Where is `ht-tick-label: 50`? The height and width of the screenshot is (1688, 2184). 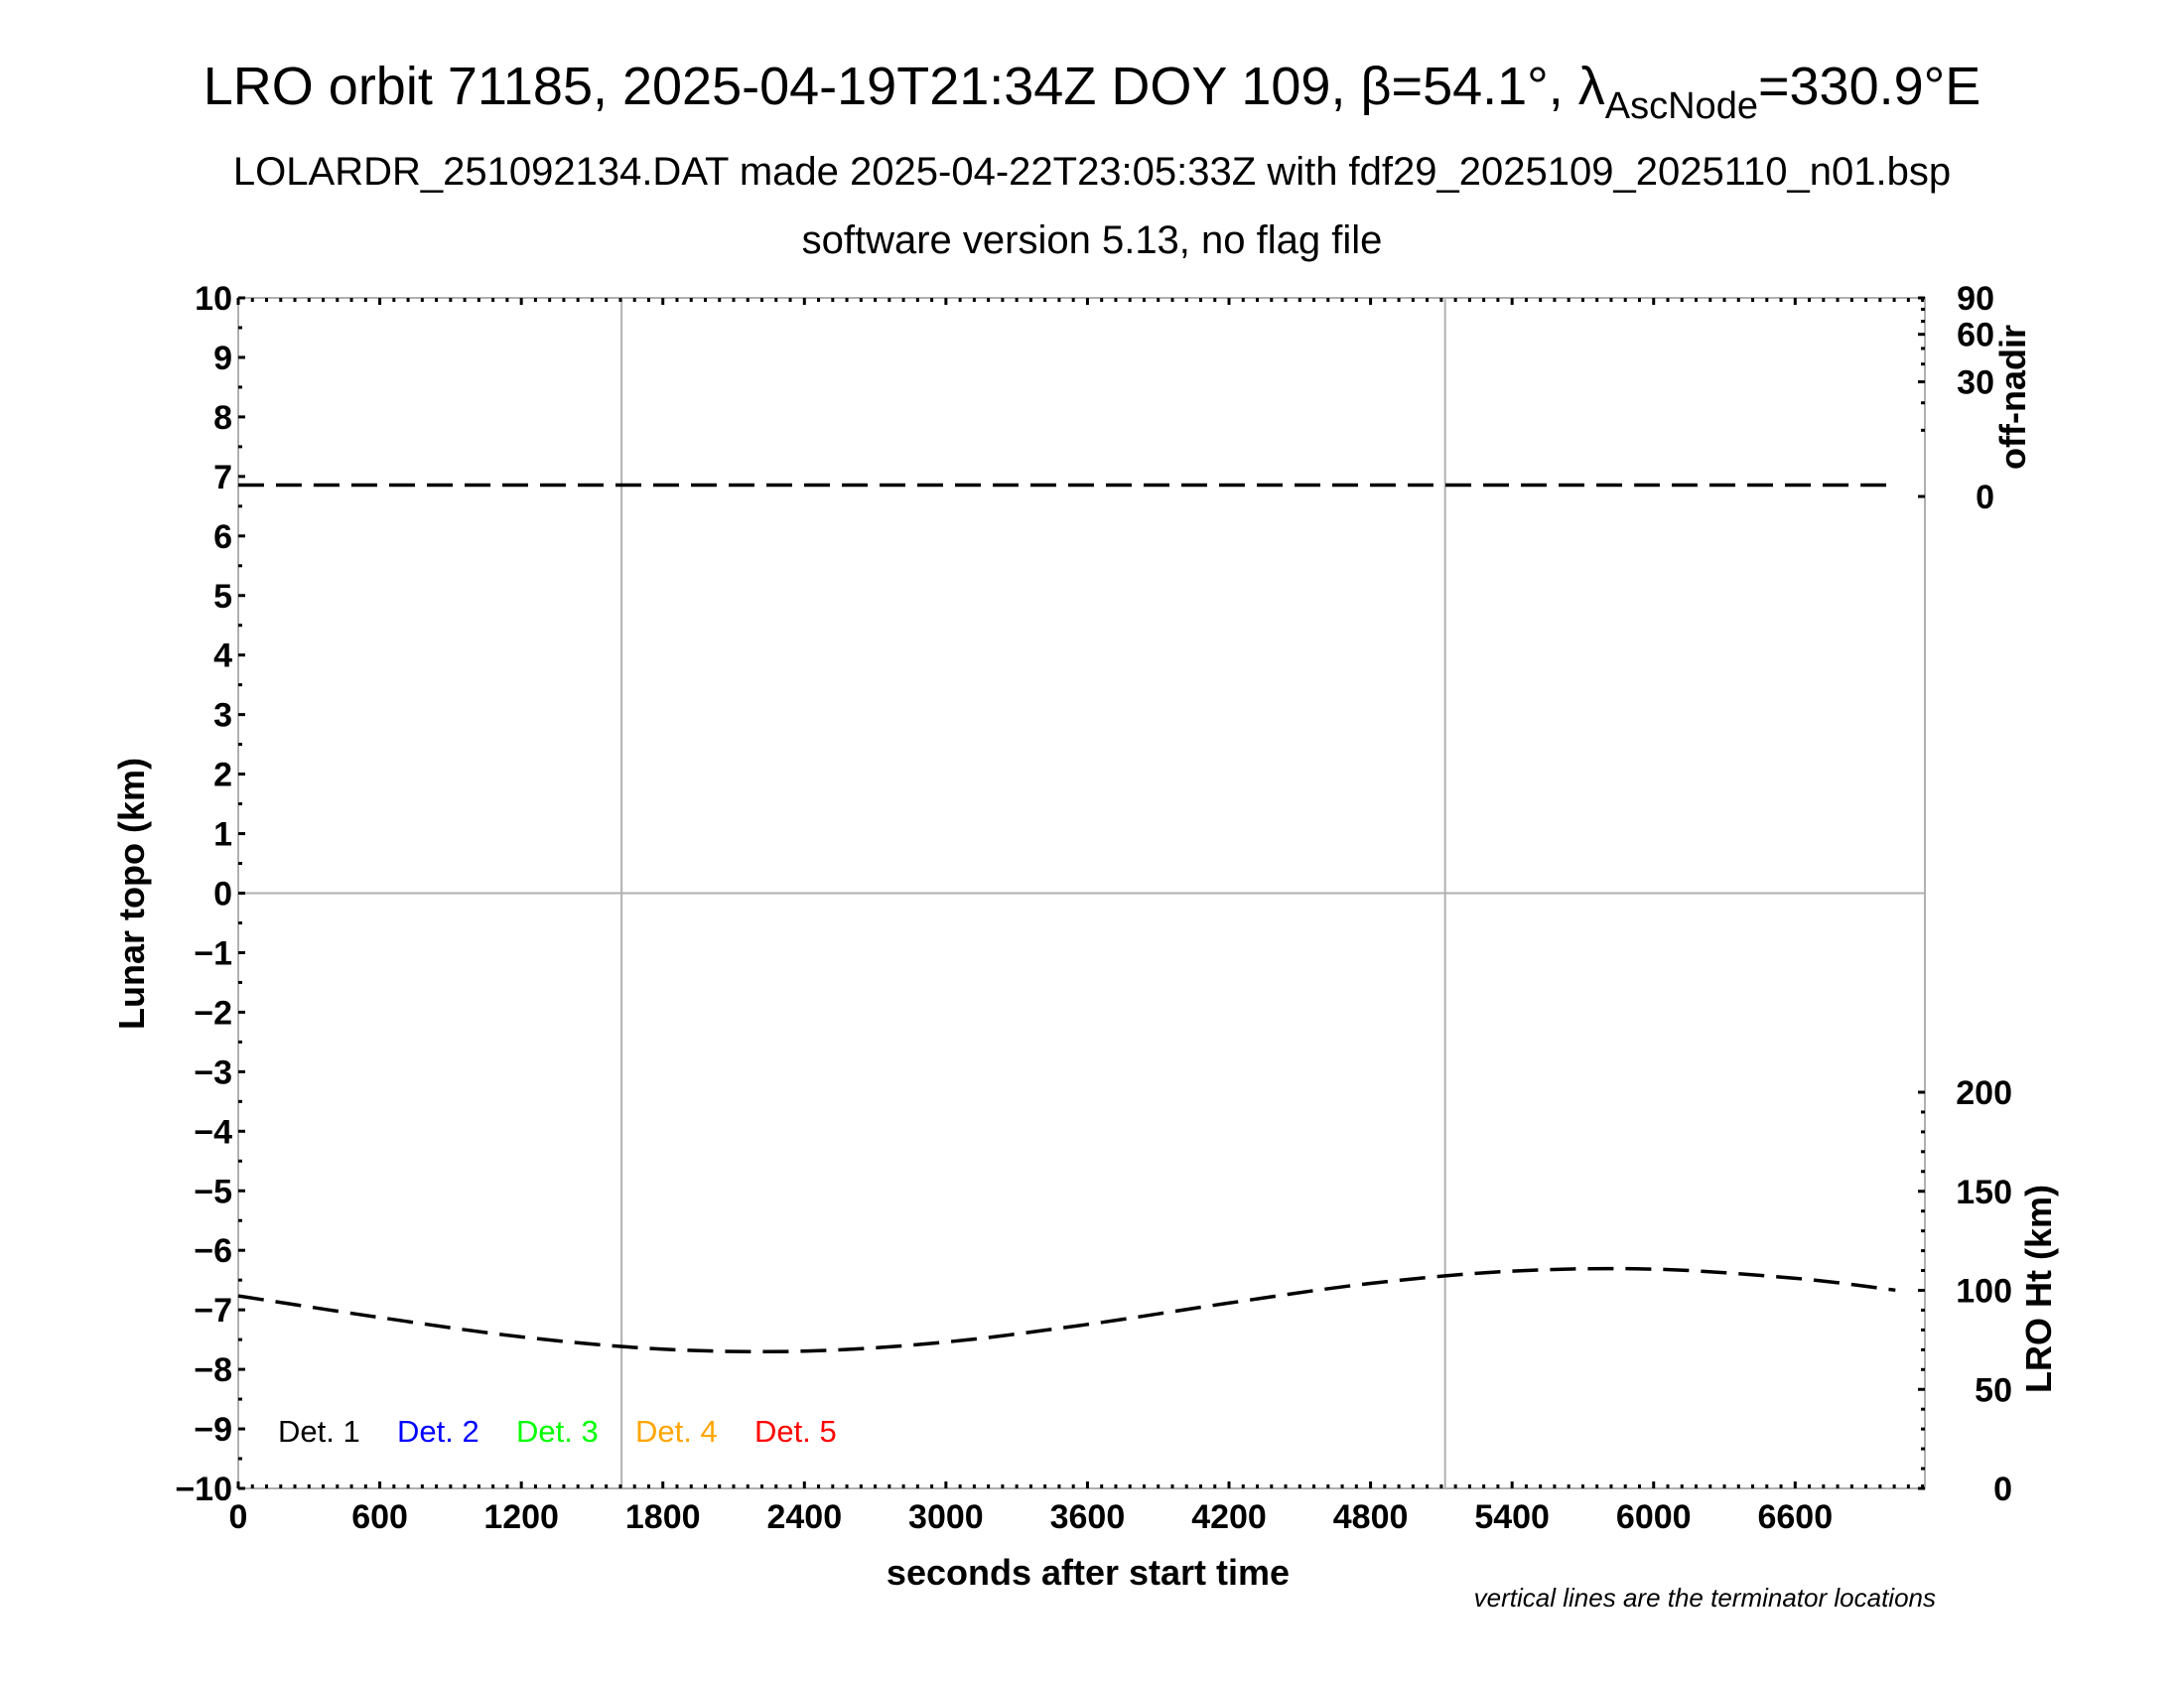 ht-tick-label: 50 is located at coordinates (1993, 1390).